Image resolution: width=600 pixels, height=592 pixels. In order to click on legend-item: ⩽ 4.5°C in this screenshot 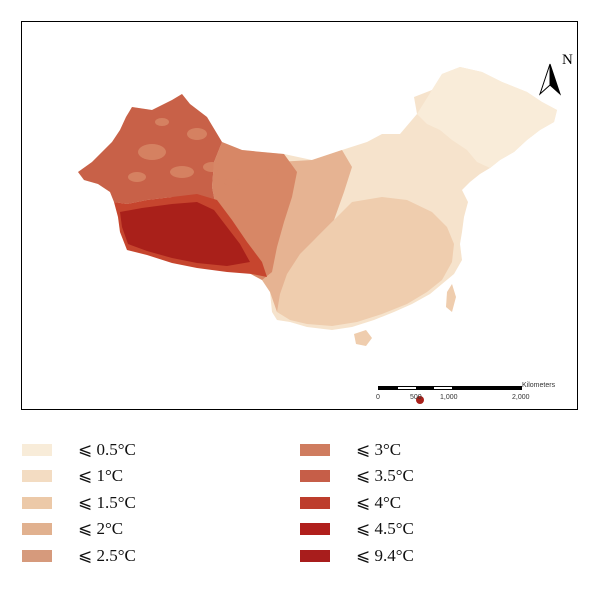, I will do `click(357, 530)`.